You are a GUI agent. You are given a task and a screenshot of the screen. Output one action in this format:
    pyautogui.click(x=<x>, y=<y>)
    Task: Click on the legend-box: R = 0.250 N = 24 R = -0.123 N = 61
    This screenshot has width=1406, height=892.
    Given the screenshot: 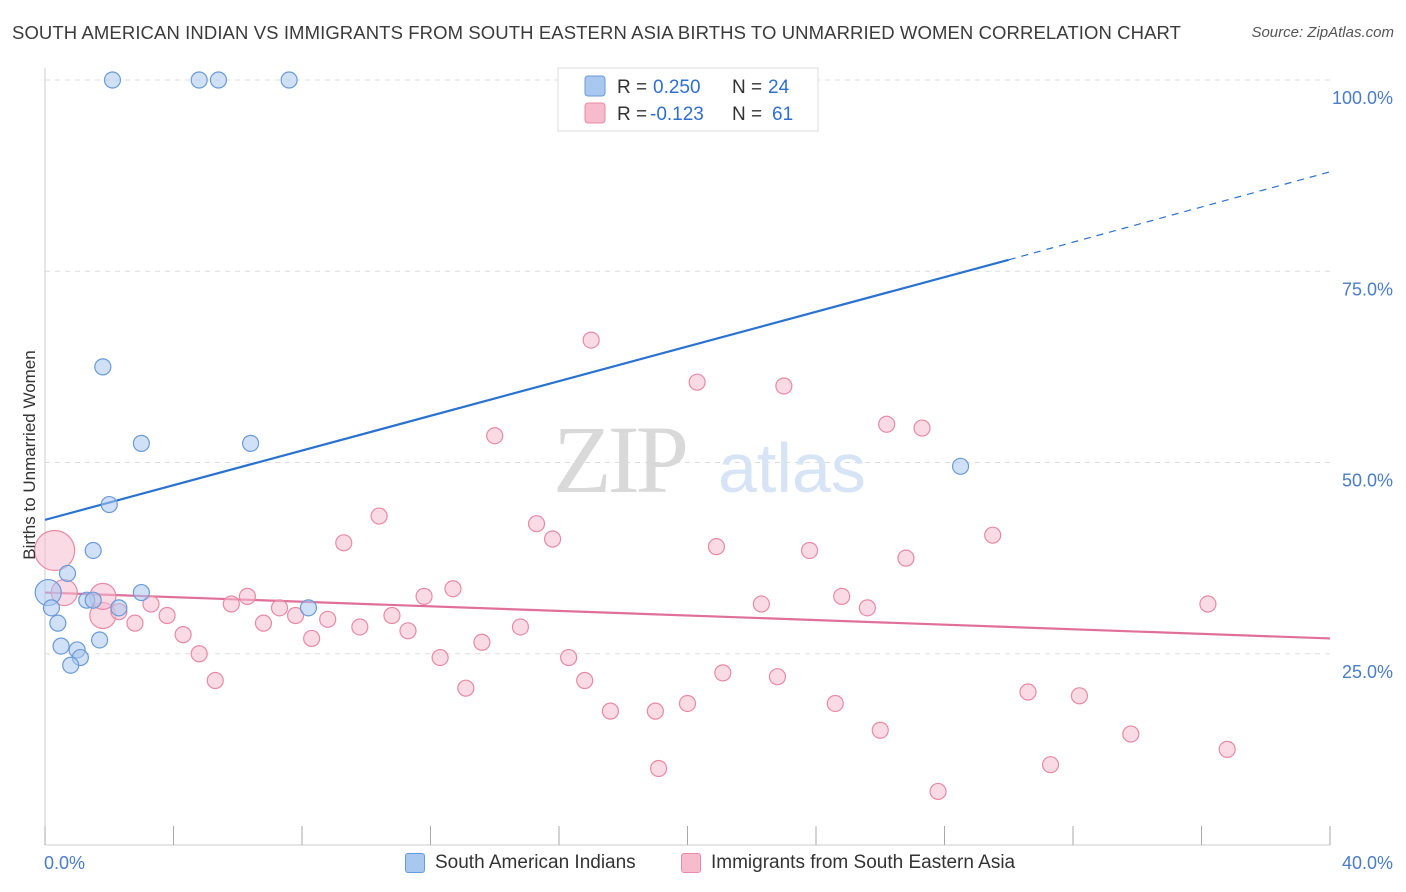 What is the action you would take?
    pyautogui.click(x=688, y=99)
    